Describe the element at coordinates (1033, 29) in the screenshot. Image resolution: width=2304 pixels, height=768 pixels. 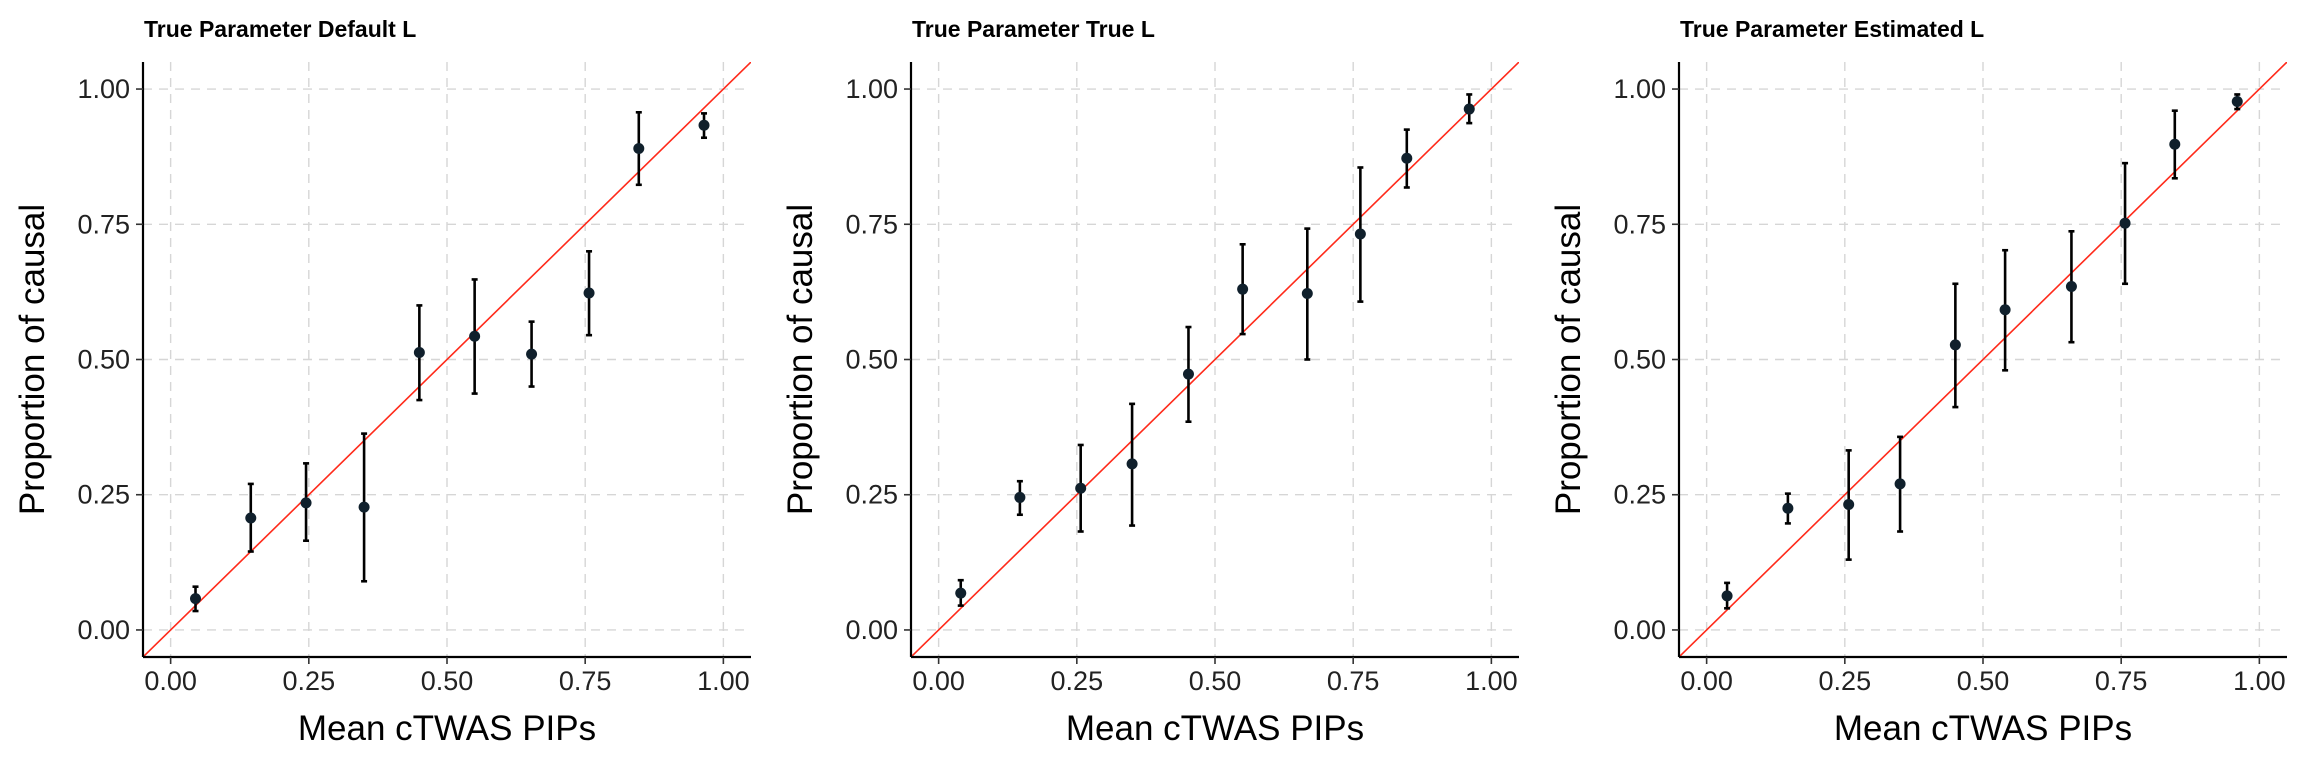
I see `chart-title: True Parameter True L` at that location.